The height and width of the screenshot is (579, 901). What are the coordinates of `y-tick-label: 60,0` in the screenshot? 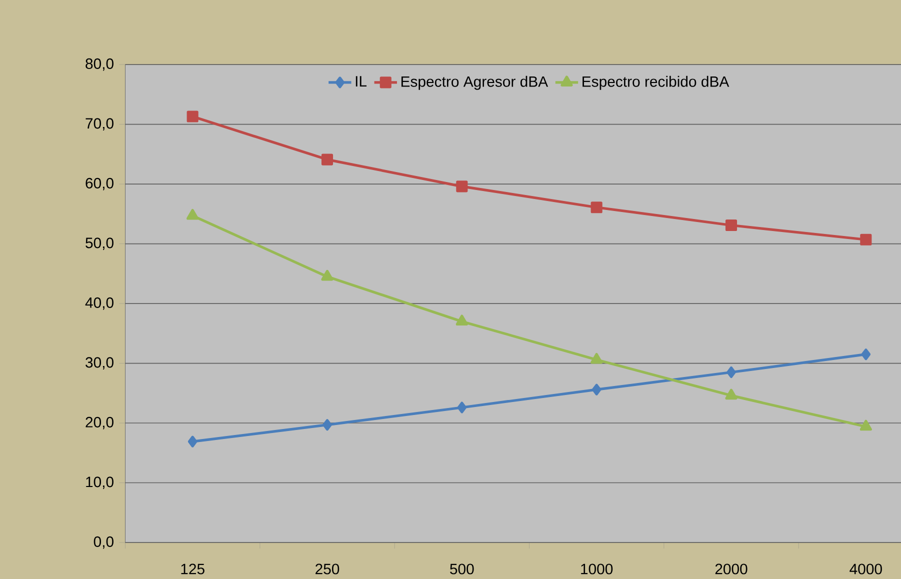 It's located at (100, 184).